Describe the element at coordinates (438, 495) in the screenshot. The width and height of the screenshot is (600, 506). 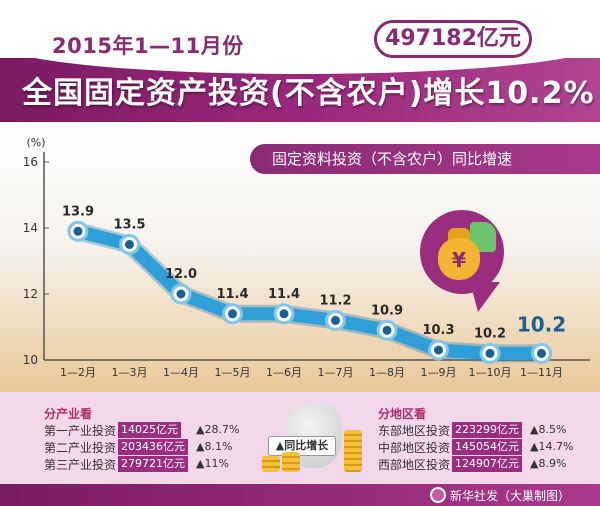
I see `xinhua-logo-icon` at that location.